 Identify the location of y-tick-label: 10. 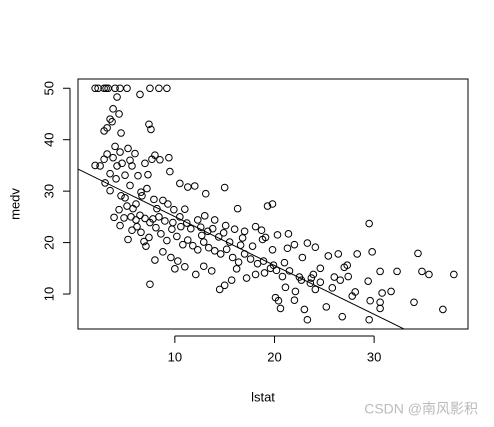
(48, 294).